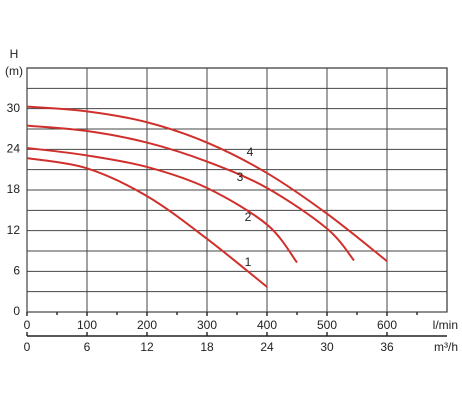 Image resolution: width=462 pixels, height=400 pixels. I want to click on x-tick-label: 200, so click(147, 325).